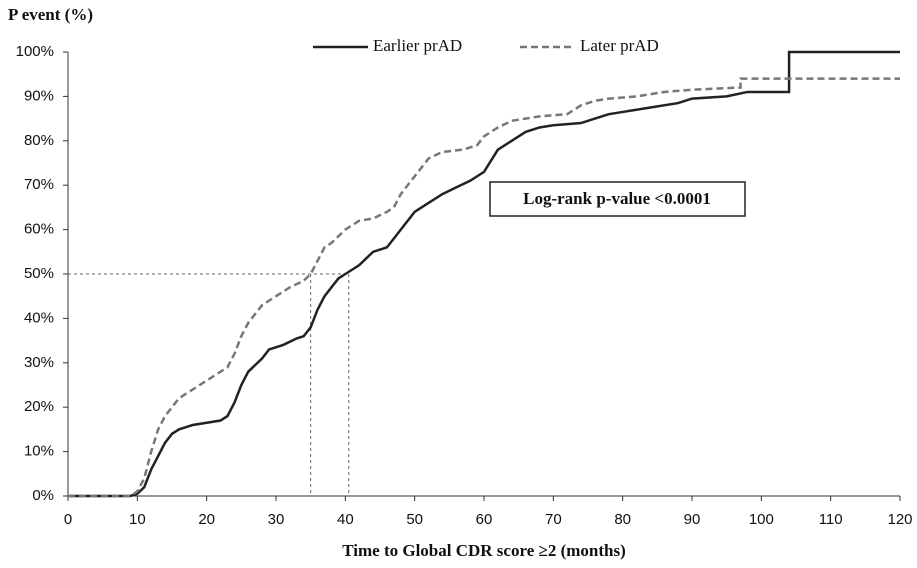  I want to click on x-tick-label: 120, so click(899, 519).